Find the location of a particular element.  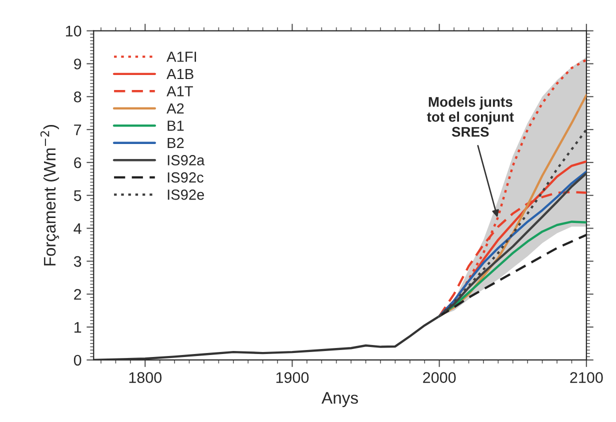

legend-label: A1FI is located at coordinates (181, 57).